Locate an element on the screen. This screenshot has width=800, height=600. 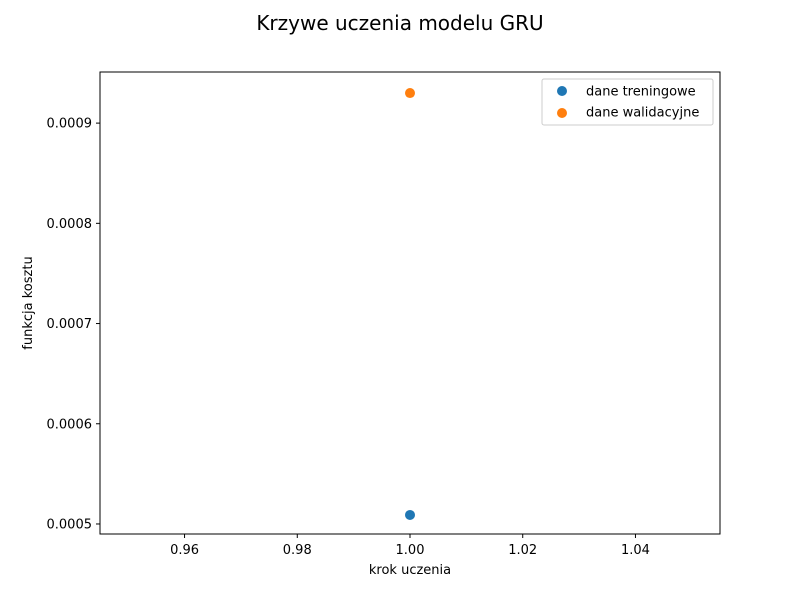
legend: dane treningowe dane walidacyjne is located at coordinates (627, 102).